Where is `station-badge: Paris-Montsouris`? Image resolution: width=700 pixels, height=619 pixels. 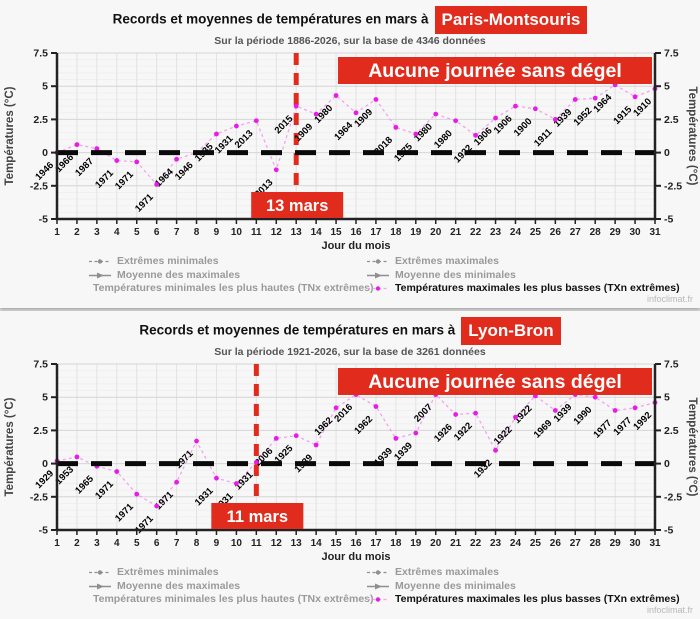
station-badge: Paris-Montsouris is located at coordinates (511, 20).